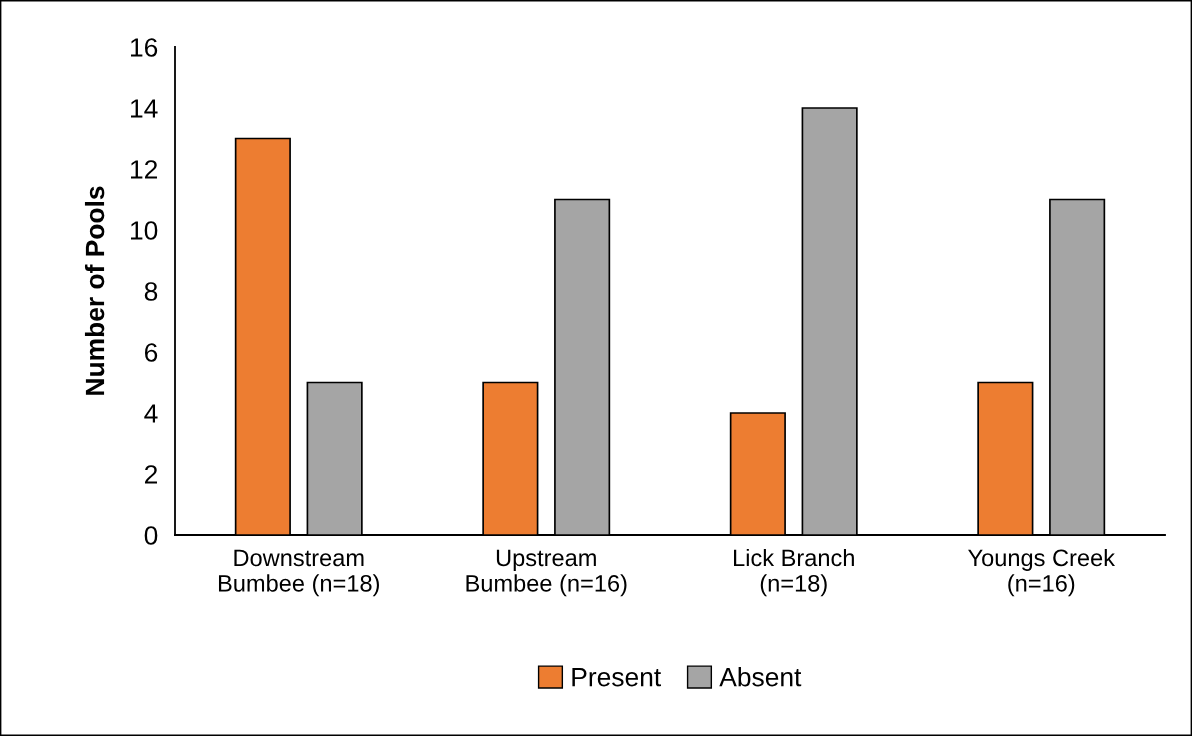  What do you see at coordinates (1042, 572) in the screenshot?
I see `x-tick-label: Youngs Creek (n=16)` at bounding box center [1042, 572].